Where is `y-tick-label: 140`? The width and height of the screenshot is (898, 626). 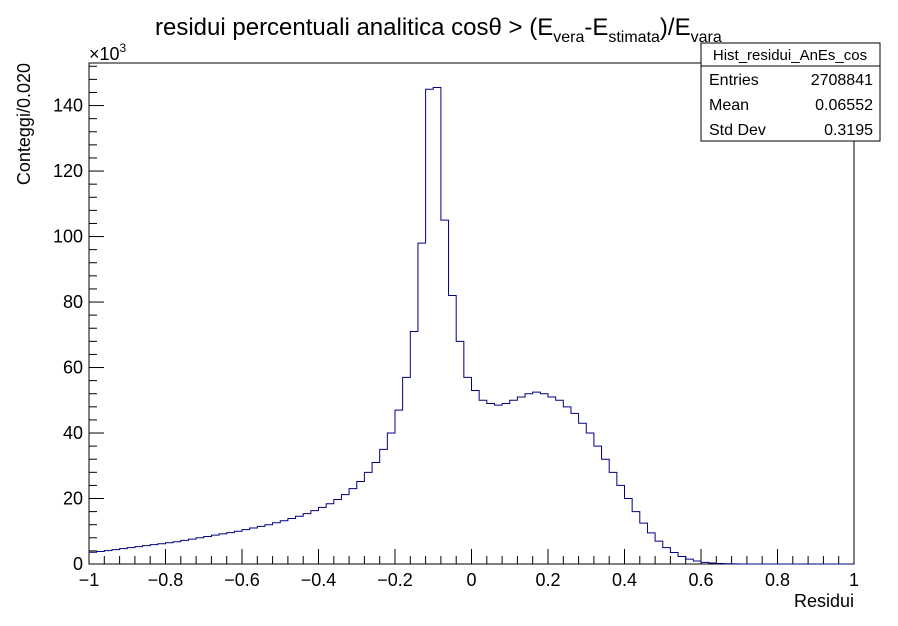 y-tick-label: 140 is located at coordinates (68, 106).